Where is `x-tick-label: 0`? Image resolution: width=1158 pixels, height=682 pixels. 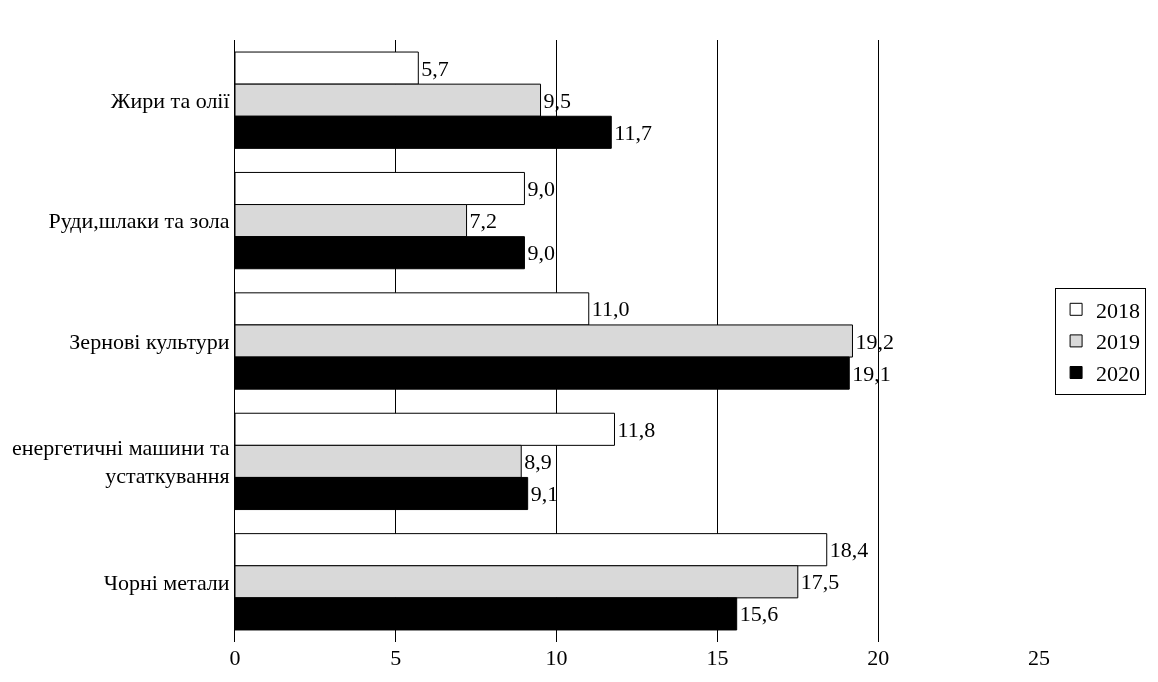 x-tick-label: 0 is located at coordinates (235, 657).